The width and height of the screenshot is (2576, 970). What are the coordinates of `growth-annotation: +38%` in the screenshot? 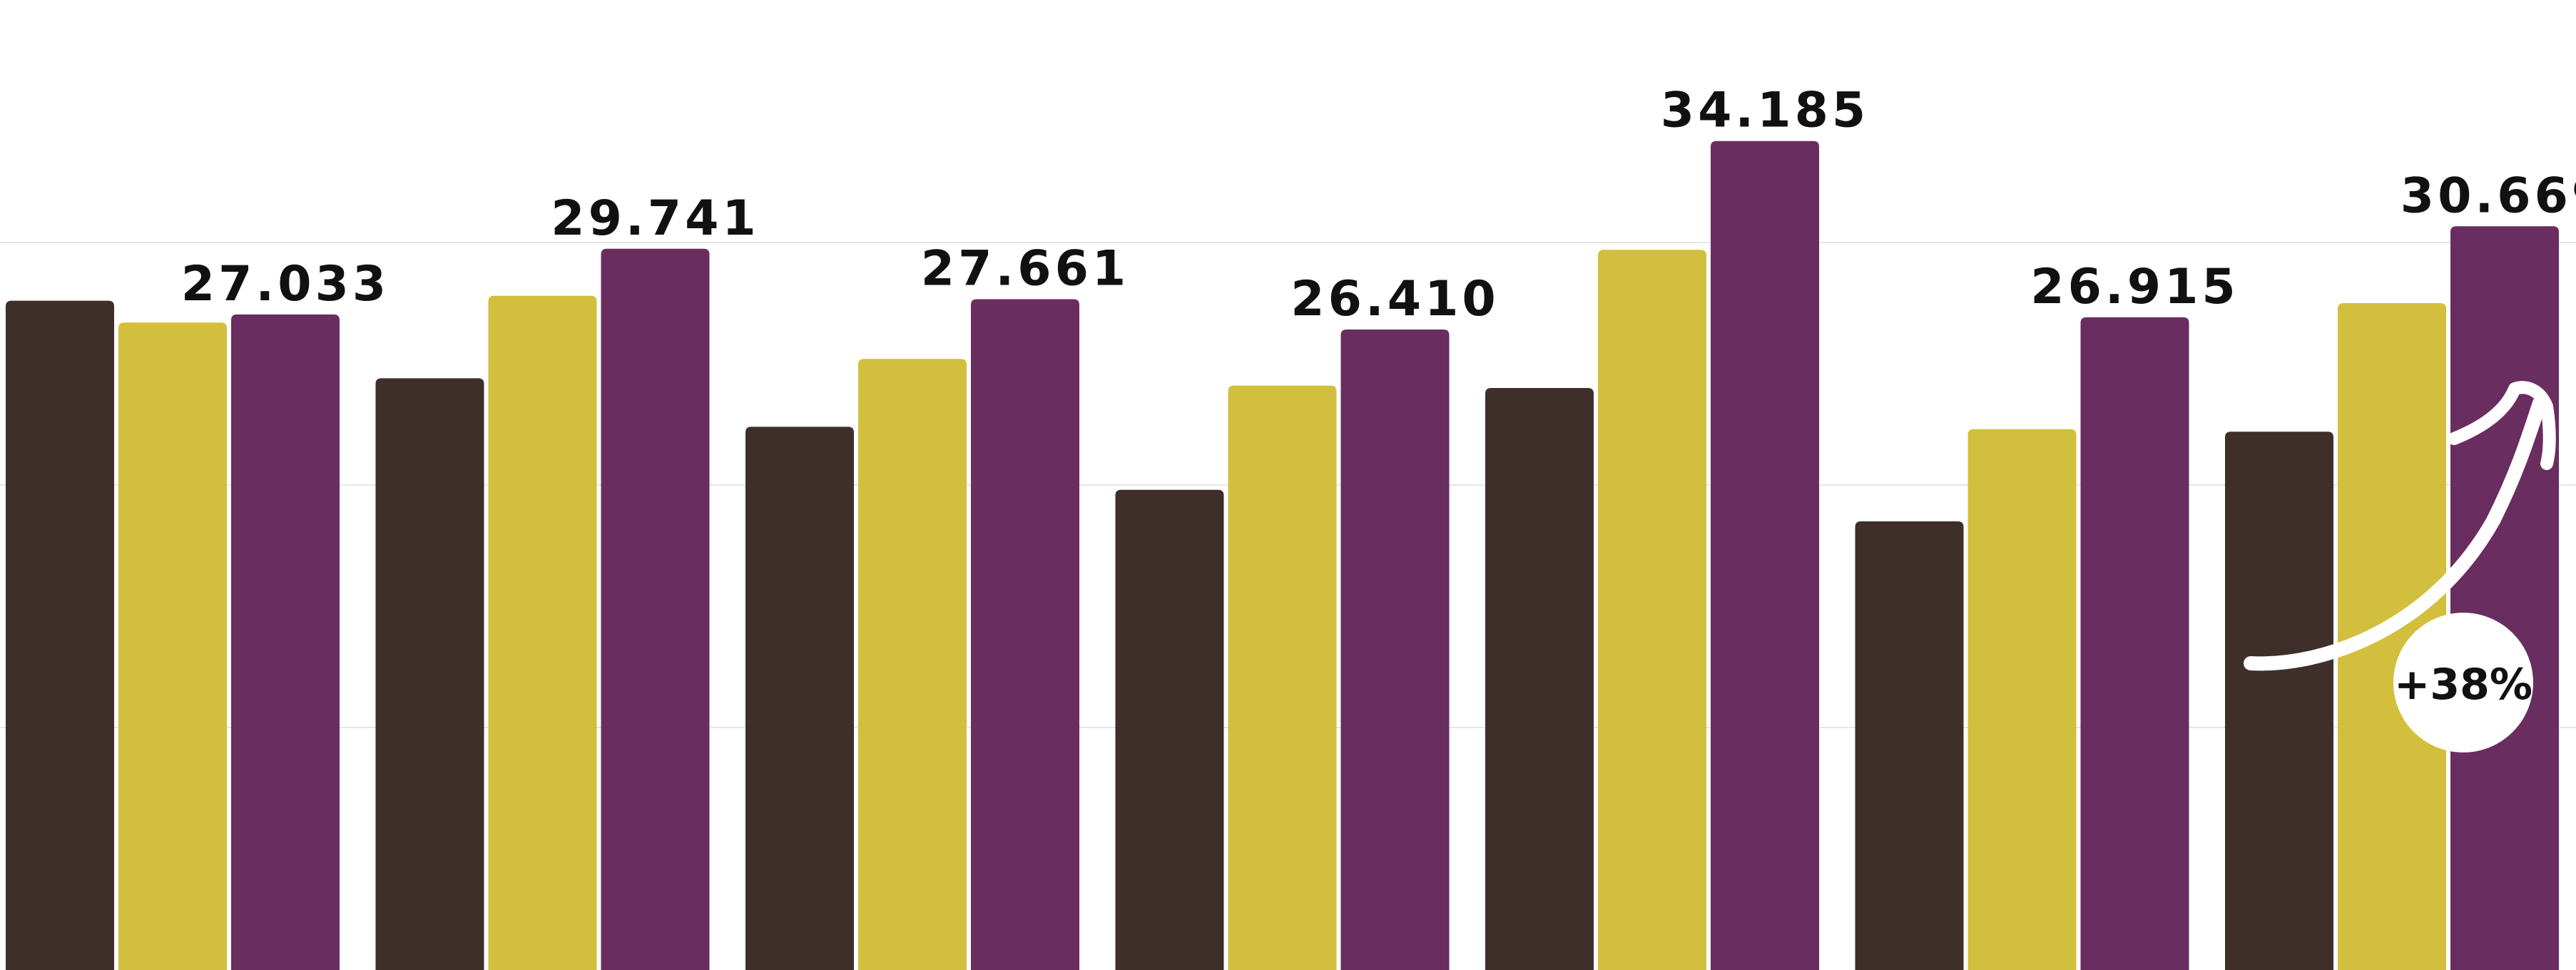 It's located at (2400, 566).